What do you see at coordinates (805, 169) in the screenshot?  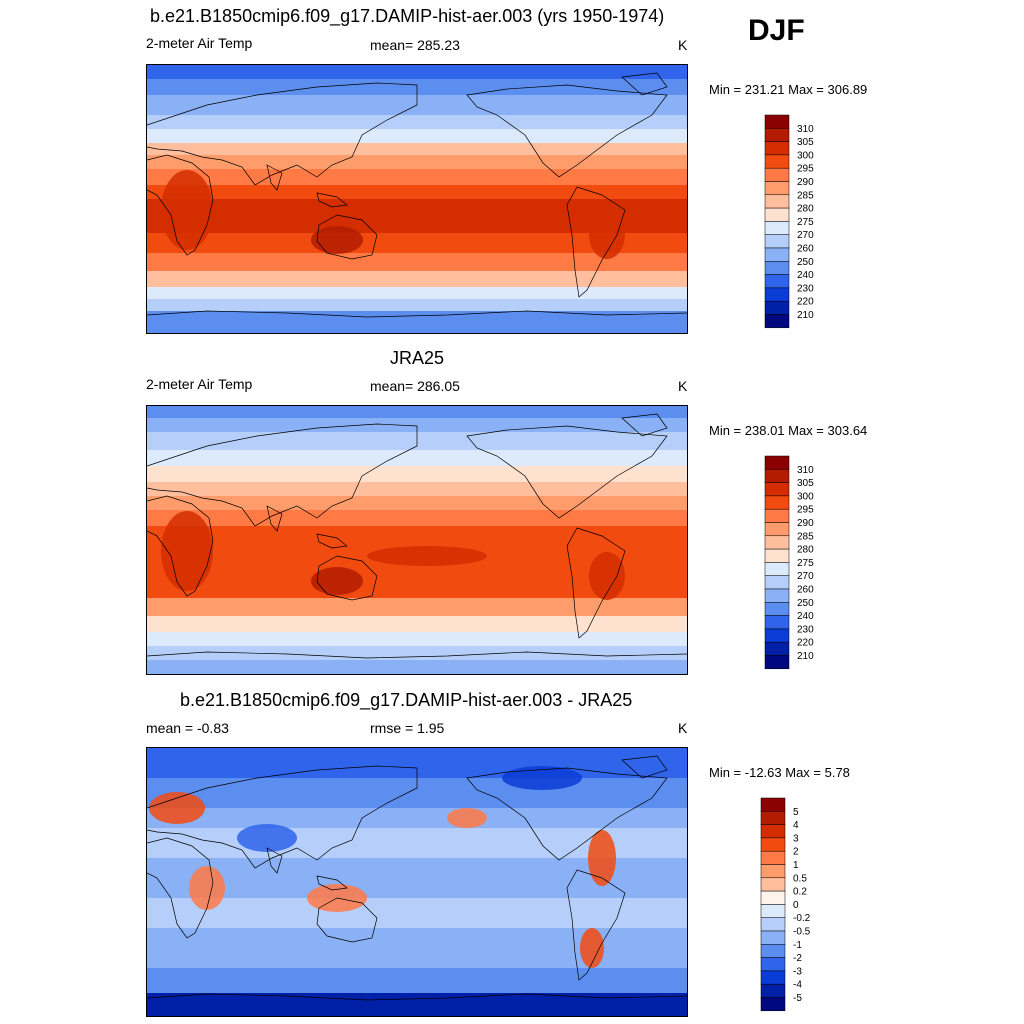 I see `colorbar-tick-label: 295` at bounding box center [805, 169].